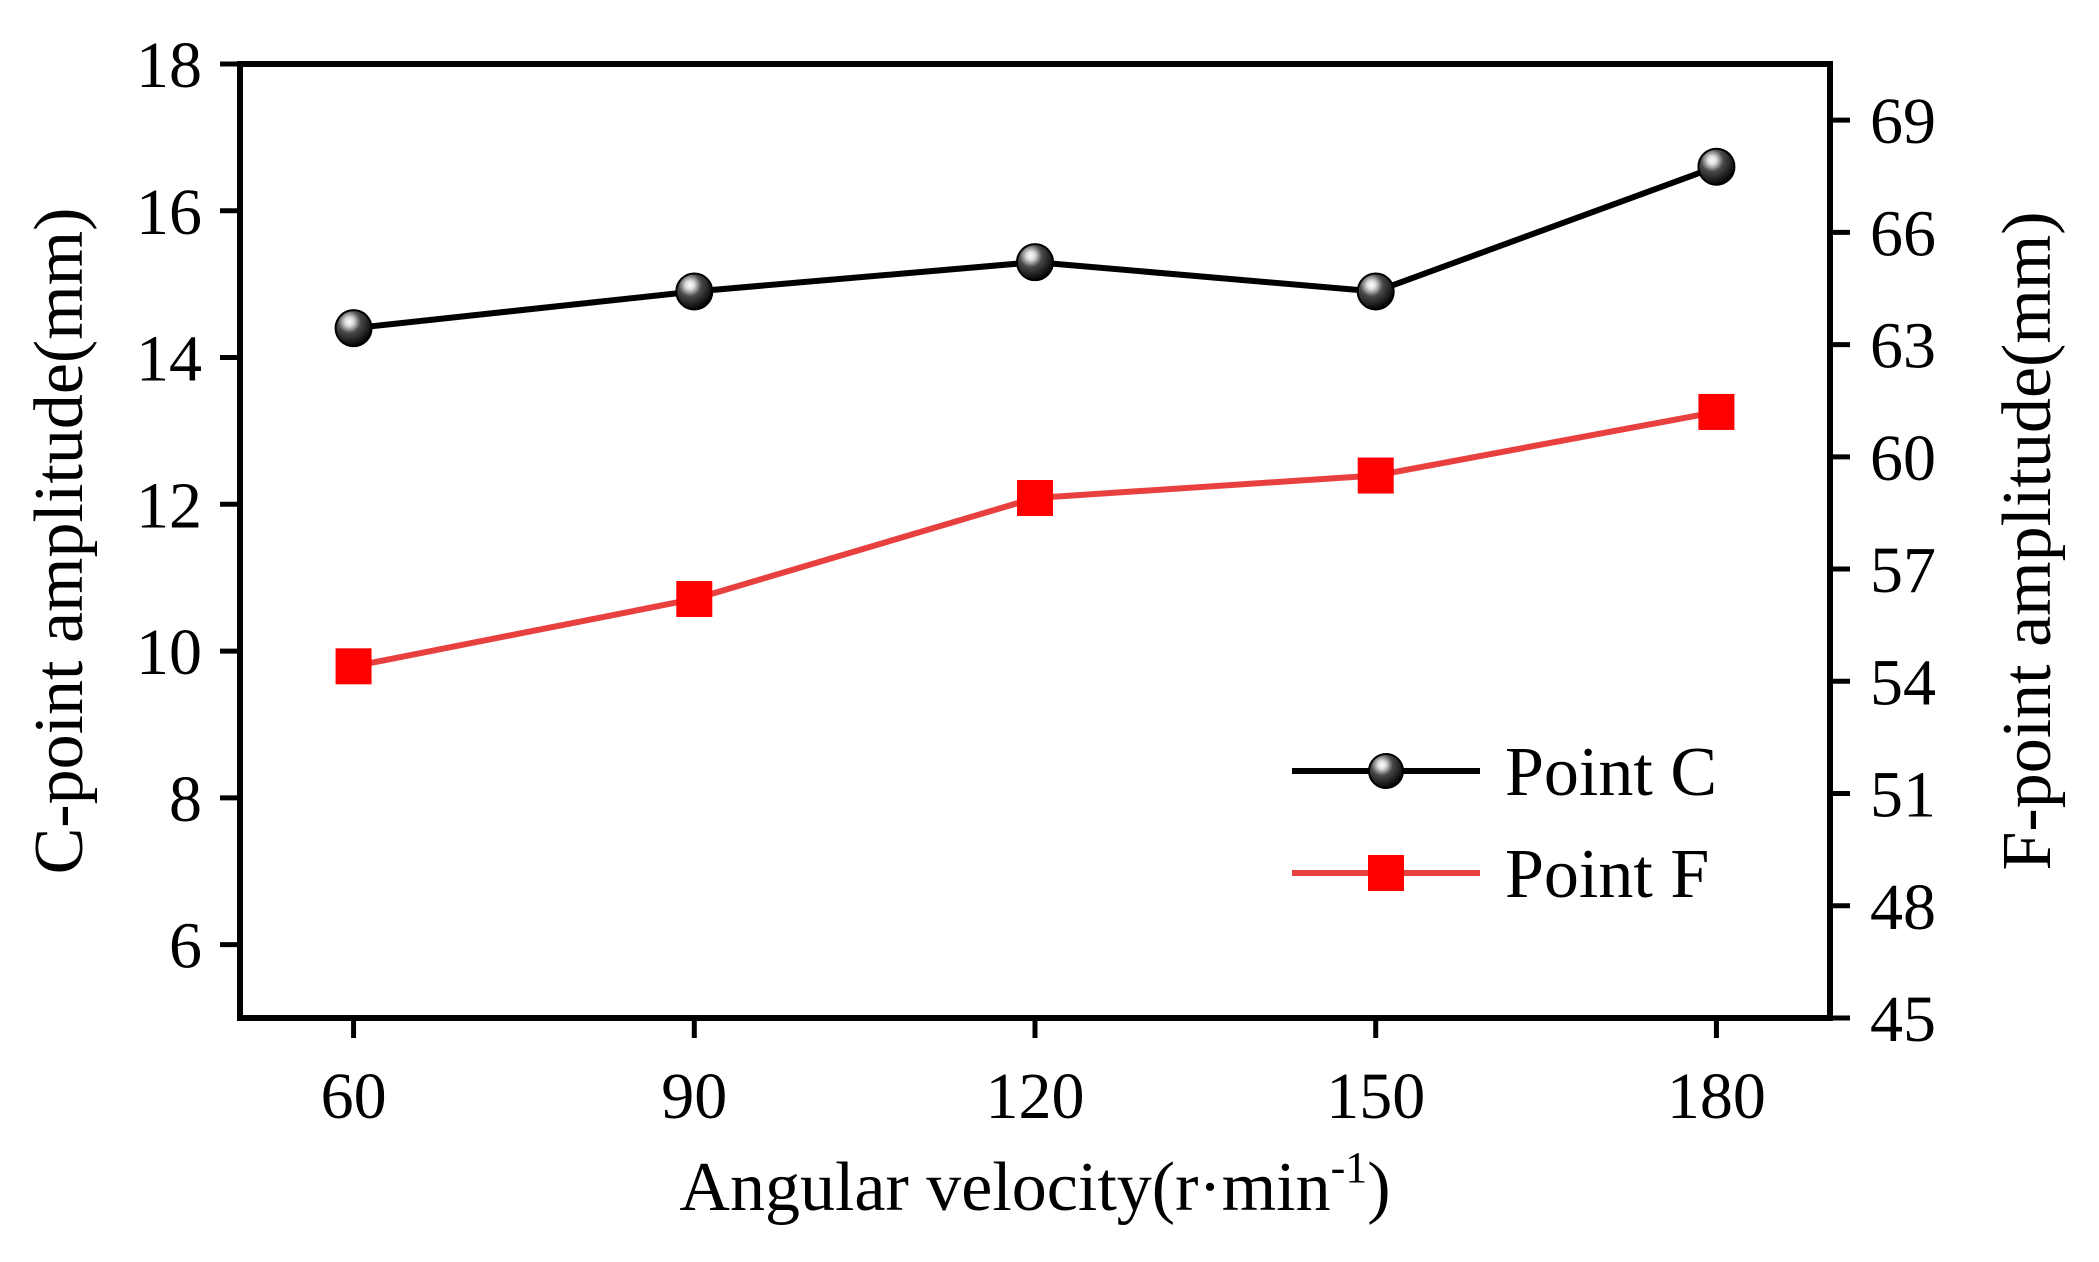 The image size is (2099, 1262). Describe the element at coordinates (1386, 873) in the screenshot. I see `legend-marker-point-f` at that location.